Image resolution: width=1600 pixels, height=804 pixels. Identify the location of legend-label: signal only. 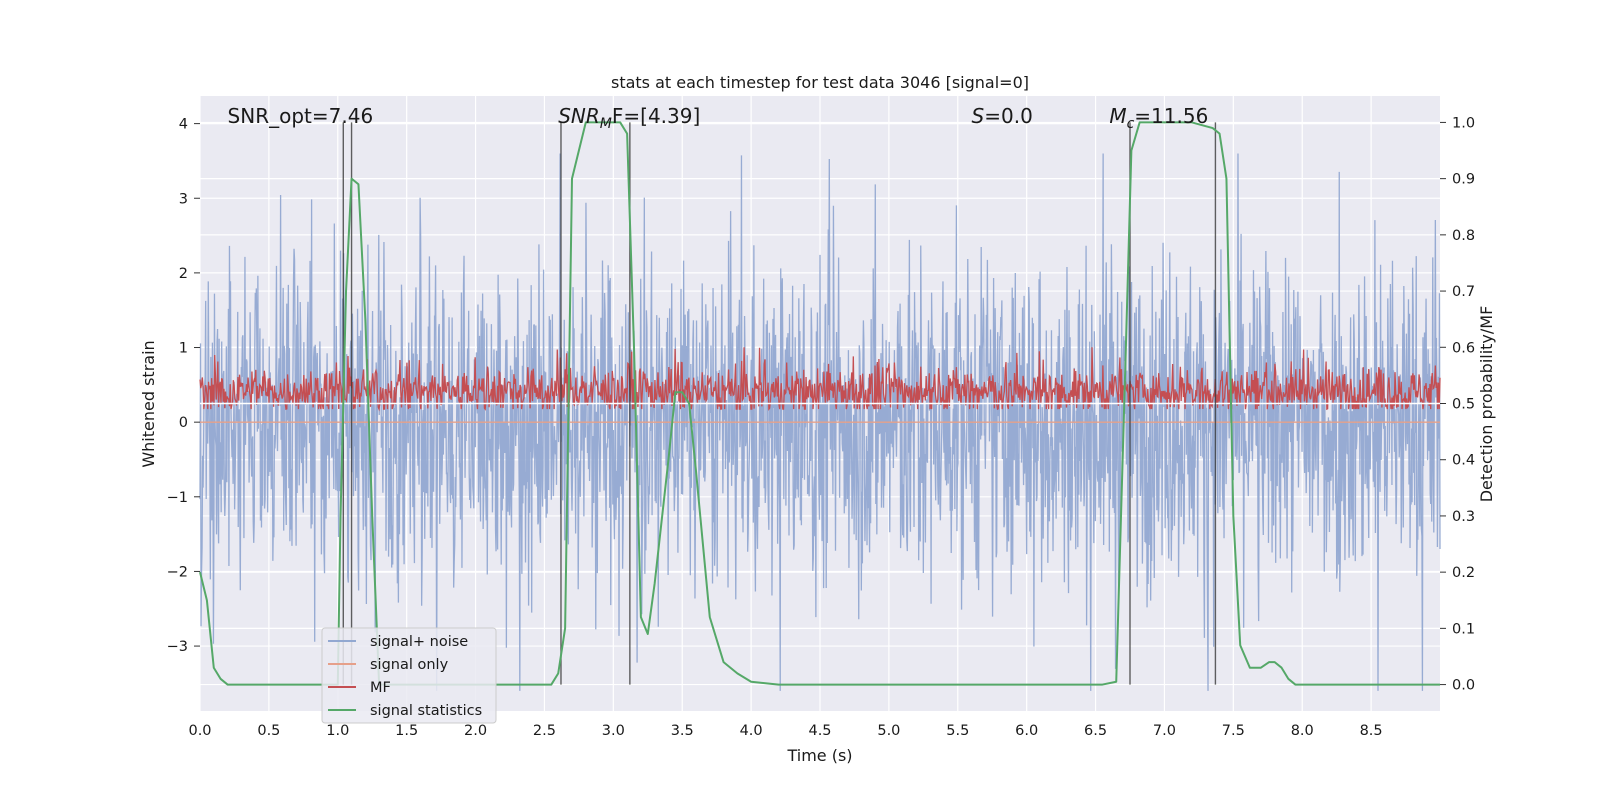
(409, 665).